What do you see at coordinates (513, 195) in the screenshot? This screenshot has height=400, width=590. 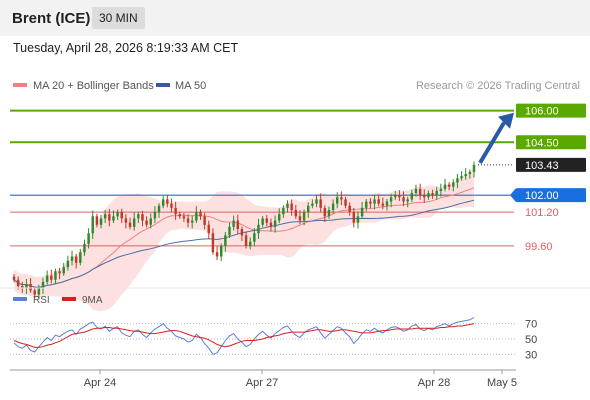 I see `pivot-tag-pointer` at bounding box center [513, 195].